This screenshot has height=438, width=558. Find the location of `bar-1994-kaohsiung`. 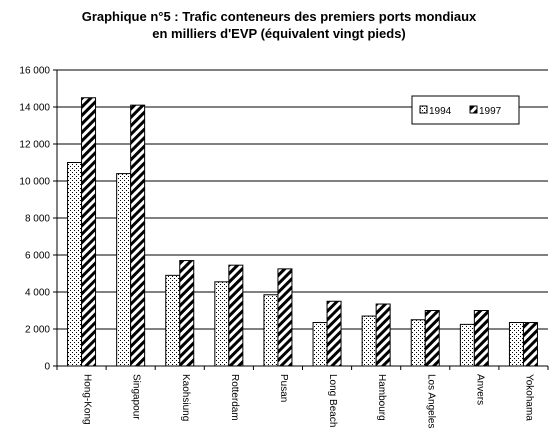

bar-1994-kaohsiung is located at coordinates (173, 320).